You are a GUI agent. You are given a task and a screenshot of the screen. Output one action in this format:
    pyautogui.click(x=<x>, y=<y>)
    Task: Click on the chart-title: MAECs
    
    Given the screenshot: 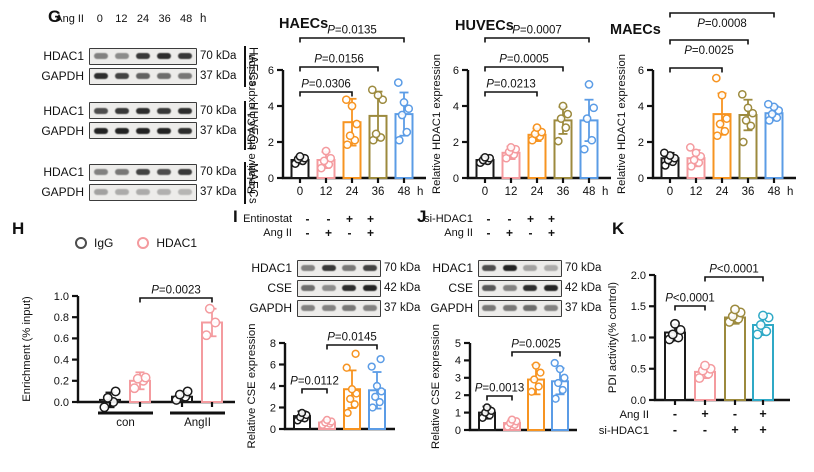 What is the action you would take?
    pyautogui.click(x=635, y=30)
    